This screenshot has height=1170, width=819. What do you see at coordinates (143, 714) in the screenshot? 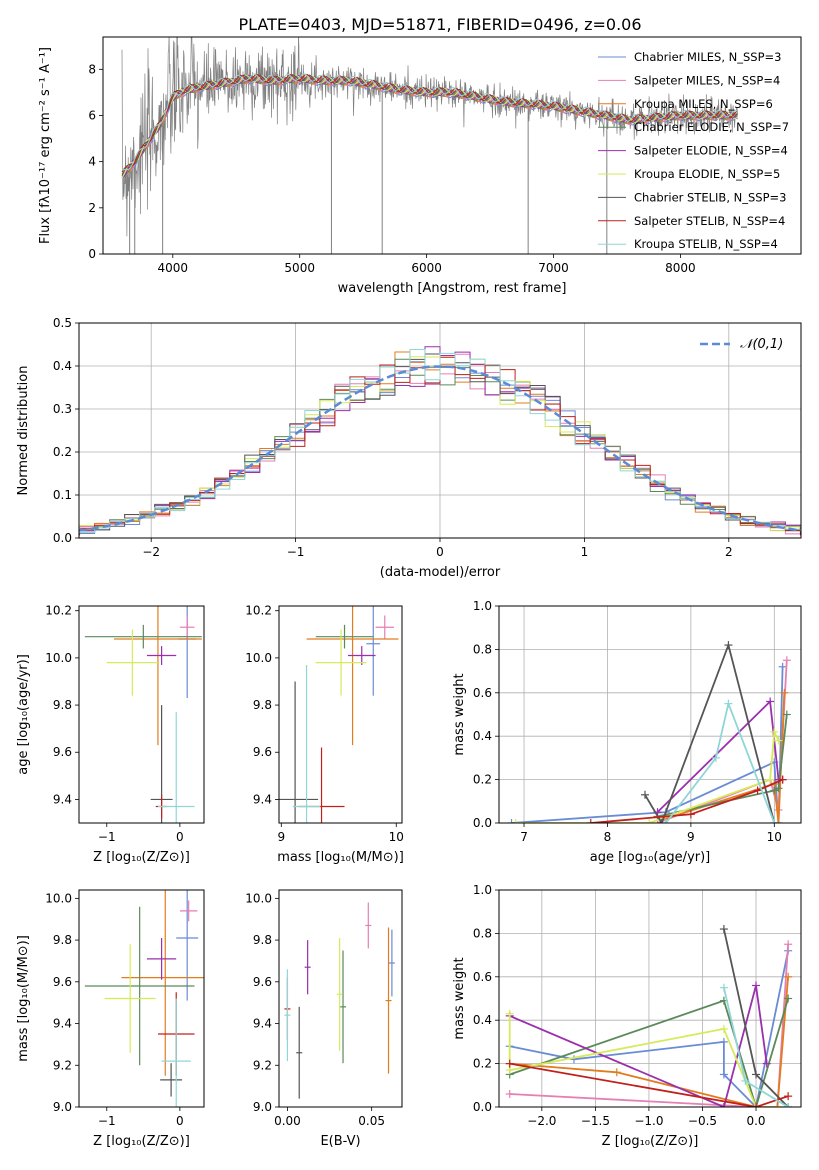
I see `plot-area-age_vs_Z` at bounding box center [143, 714].